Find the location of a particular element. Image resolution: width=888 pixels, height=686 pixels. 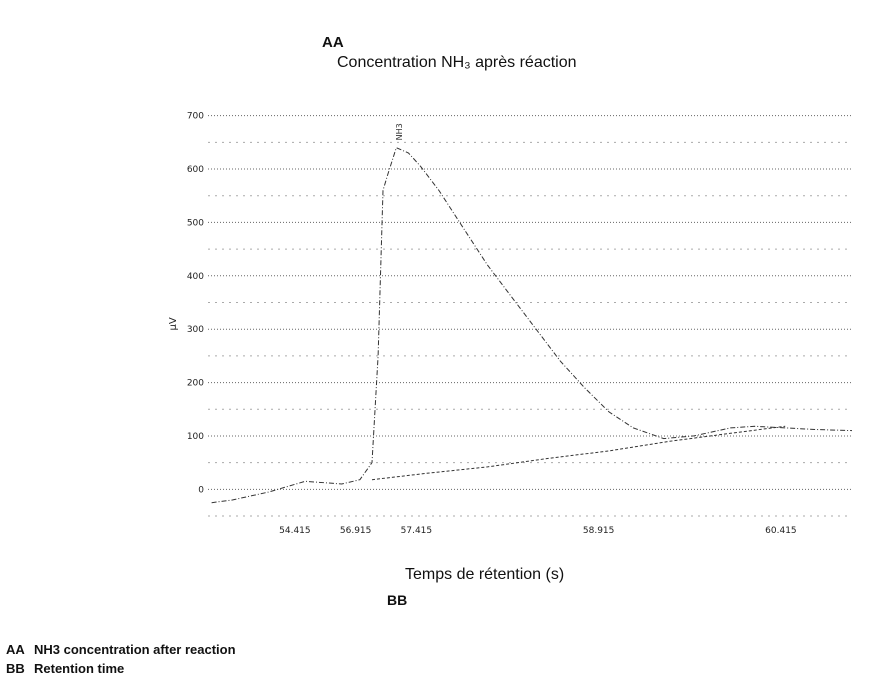

x-tick-label: 58.915 is located at coordinates (599, 531).